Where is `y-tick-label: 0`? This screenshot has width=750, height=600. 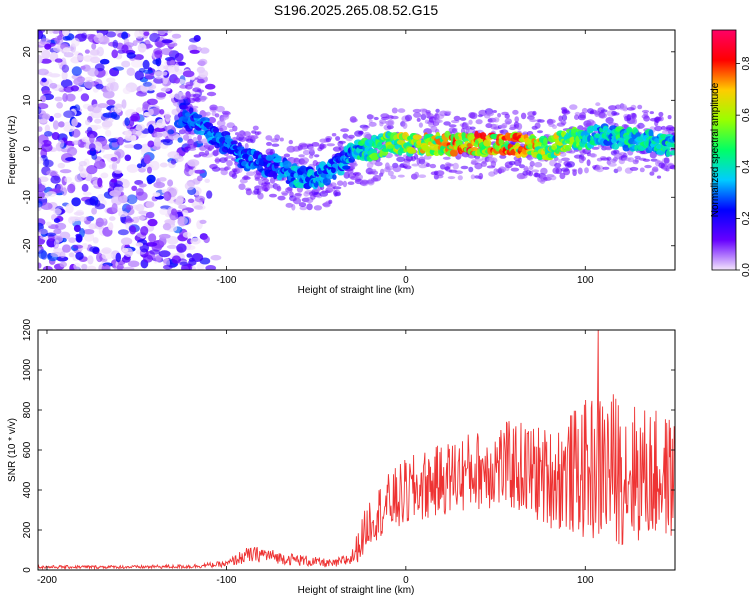 y-tick-label: 0 is located at coordinates (27, 570).